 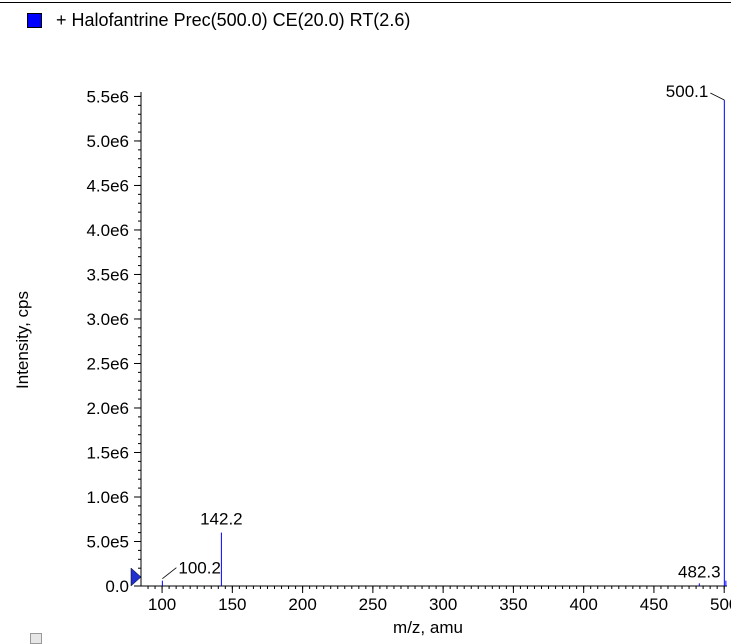 I want to click on legend-swatch-secondary, so click(x=36, y=638).